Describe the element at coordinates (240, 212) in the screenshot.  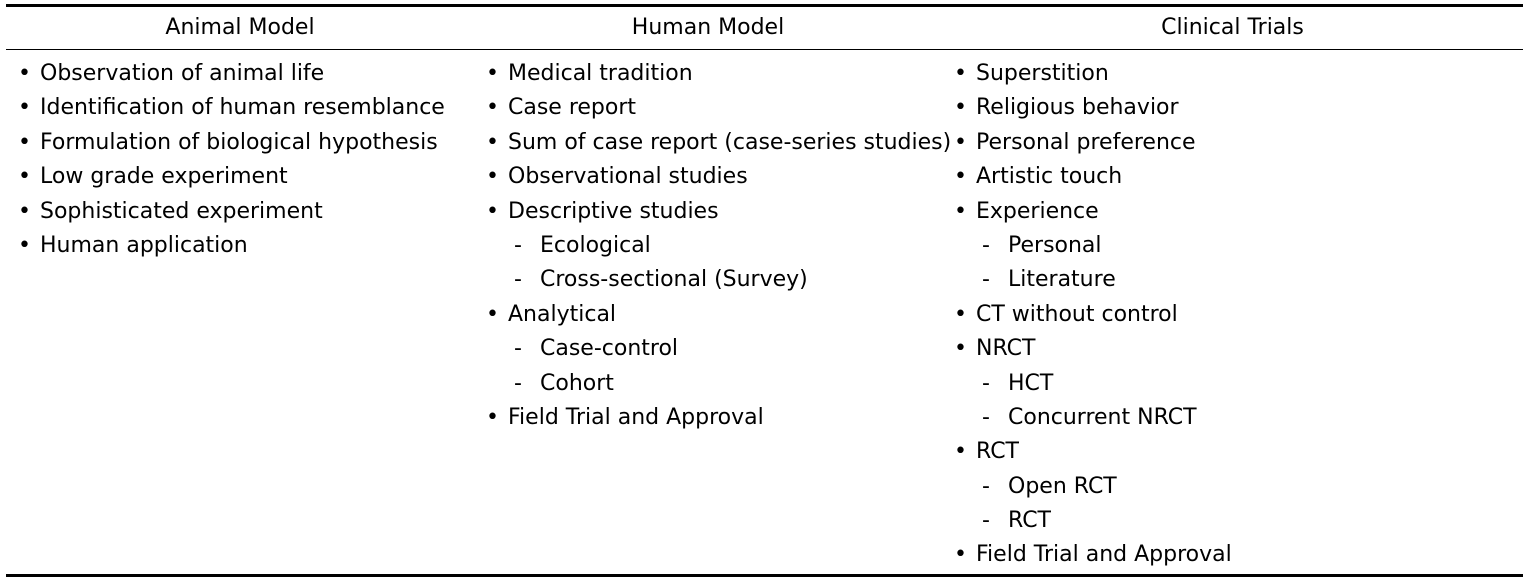
I see `list-item: Sophisticated experiment` at that location.